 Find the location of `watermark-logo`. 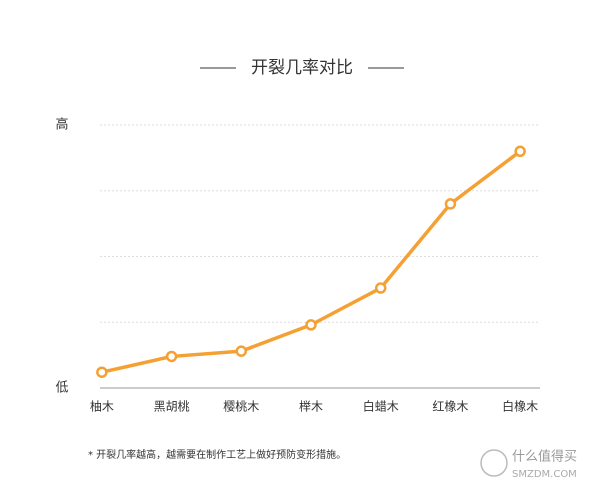

watermark-logo is located at coordinates (494, 463).